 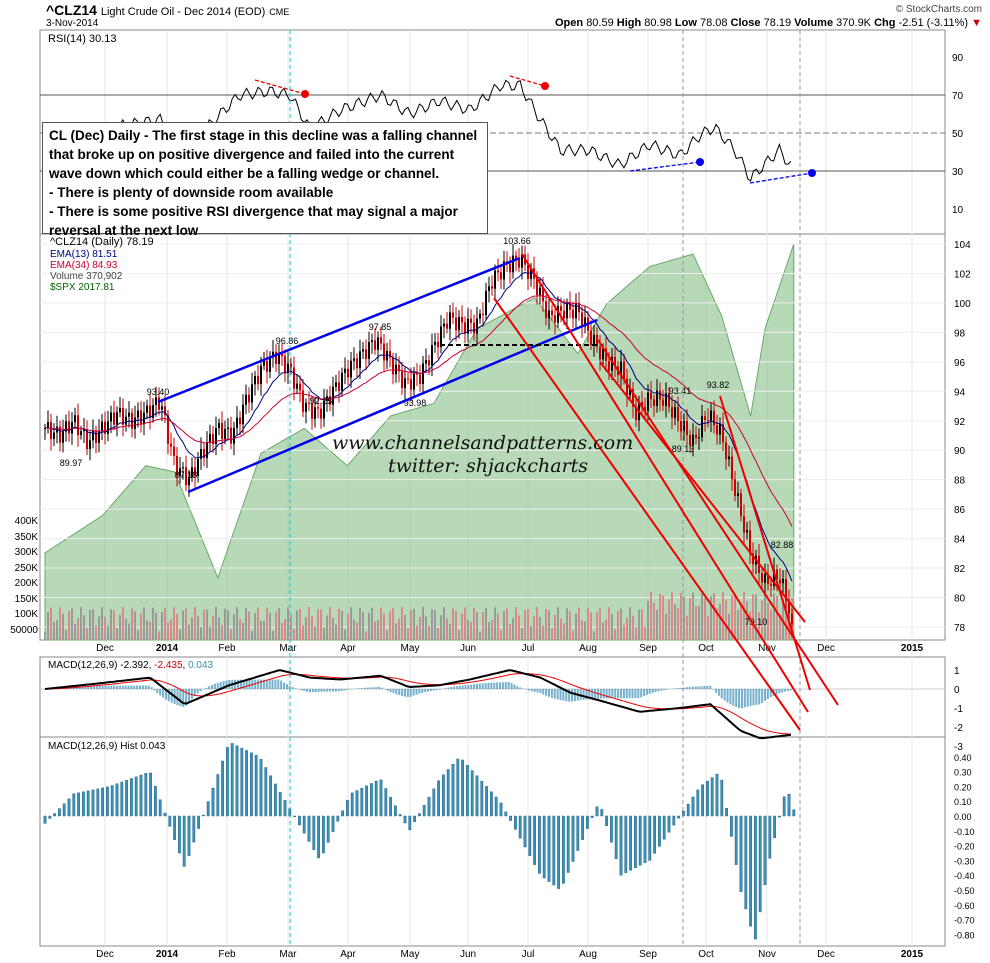 I want to click on price-label: 97.85, so click(x=380, y=327).